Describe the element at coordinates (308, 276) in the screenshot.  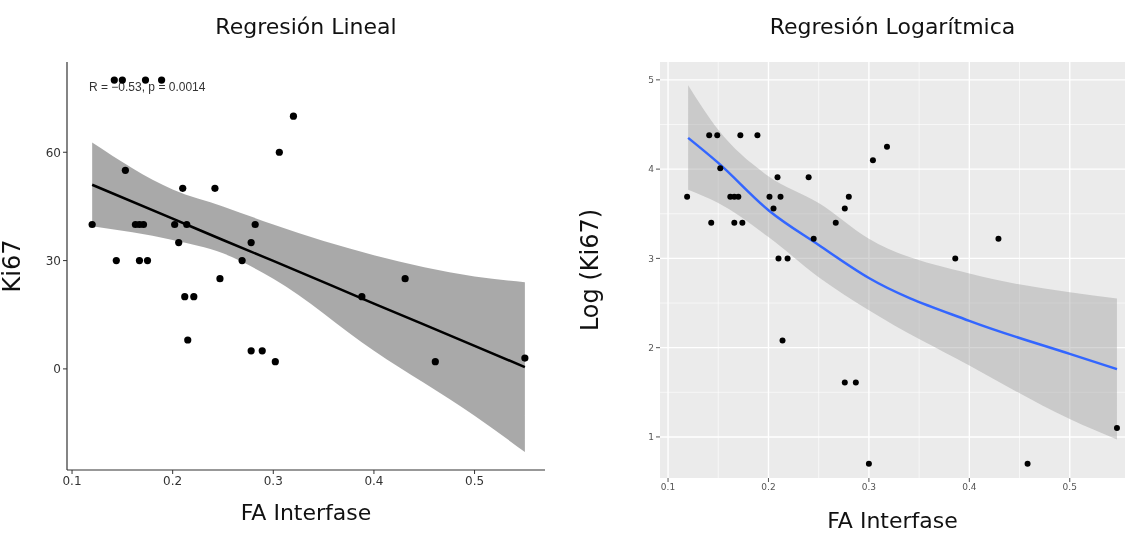
I see `line-series` at that location.